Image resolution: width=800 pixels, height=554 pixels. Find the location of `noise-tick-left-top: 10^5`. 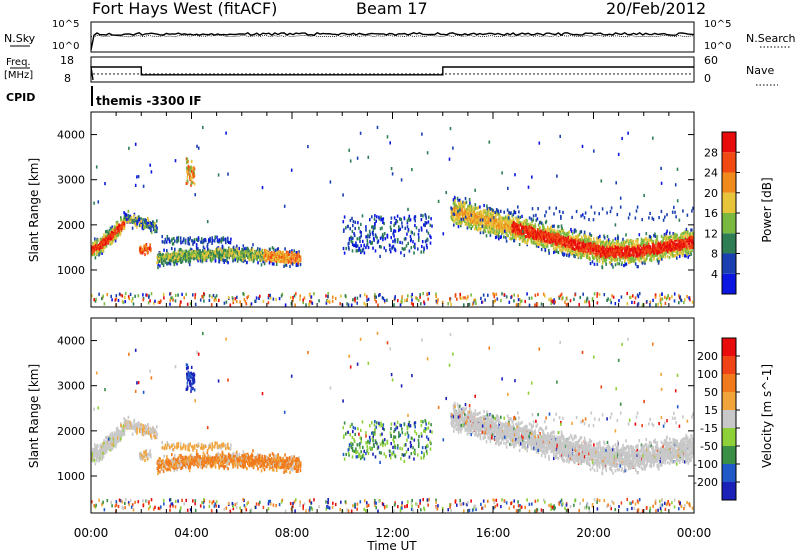

noise-tick-left-top: 10^5 is located at coordinates (65, 24).